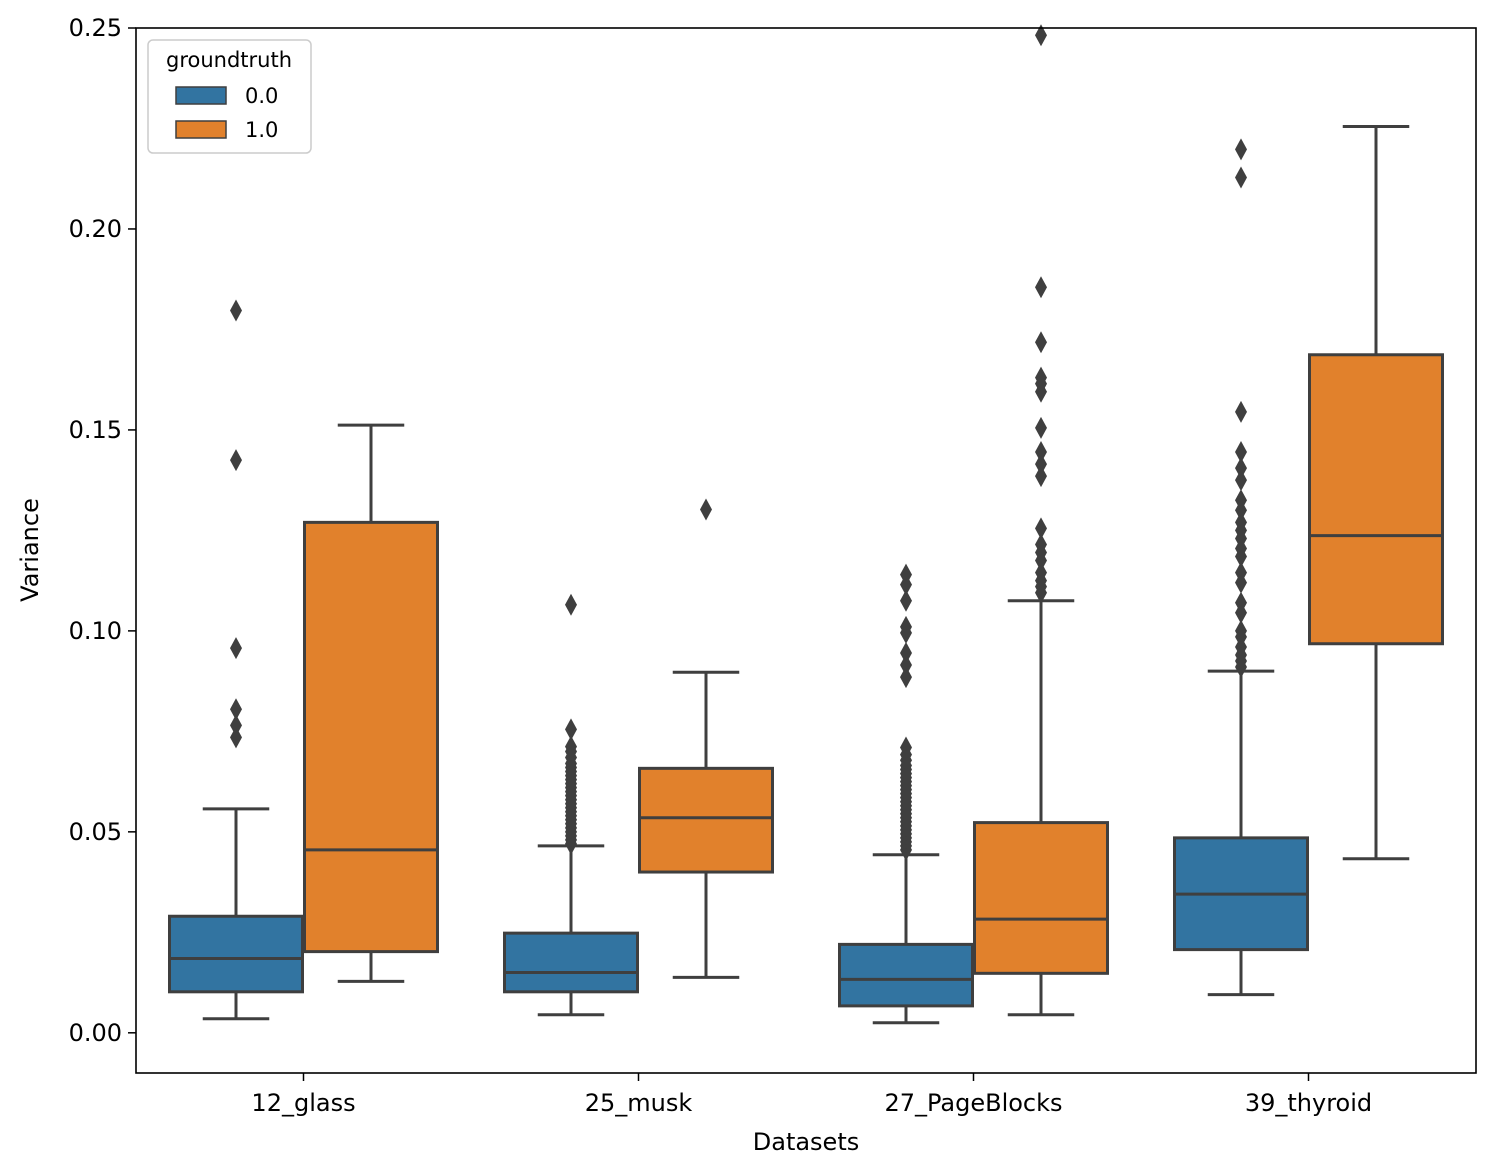  I want to click on y-tick-label: 0.05, so click(95, 832).